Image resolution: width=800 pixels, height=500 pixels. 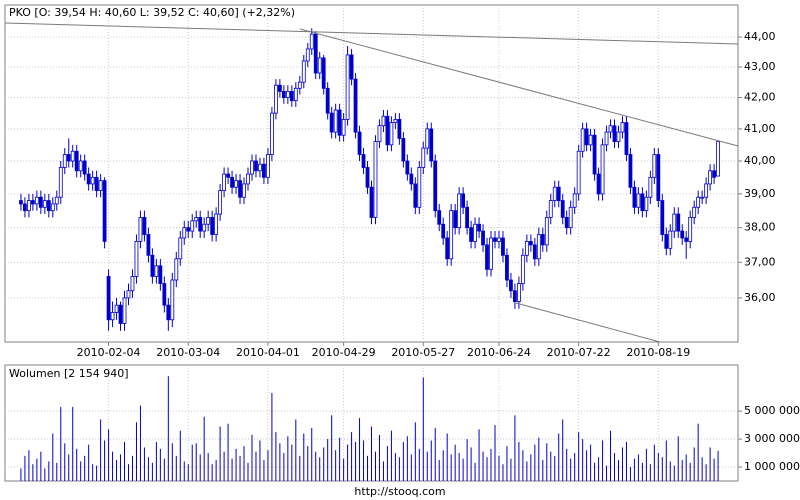 What do you see at coordinates (188, 352) in the screenshot?
I see `x-tick-label: 2010-03-04` at bounding box center [188, 352].